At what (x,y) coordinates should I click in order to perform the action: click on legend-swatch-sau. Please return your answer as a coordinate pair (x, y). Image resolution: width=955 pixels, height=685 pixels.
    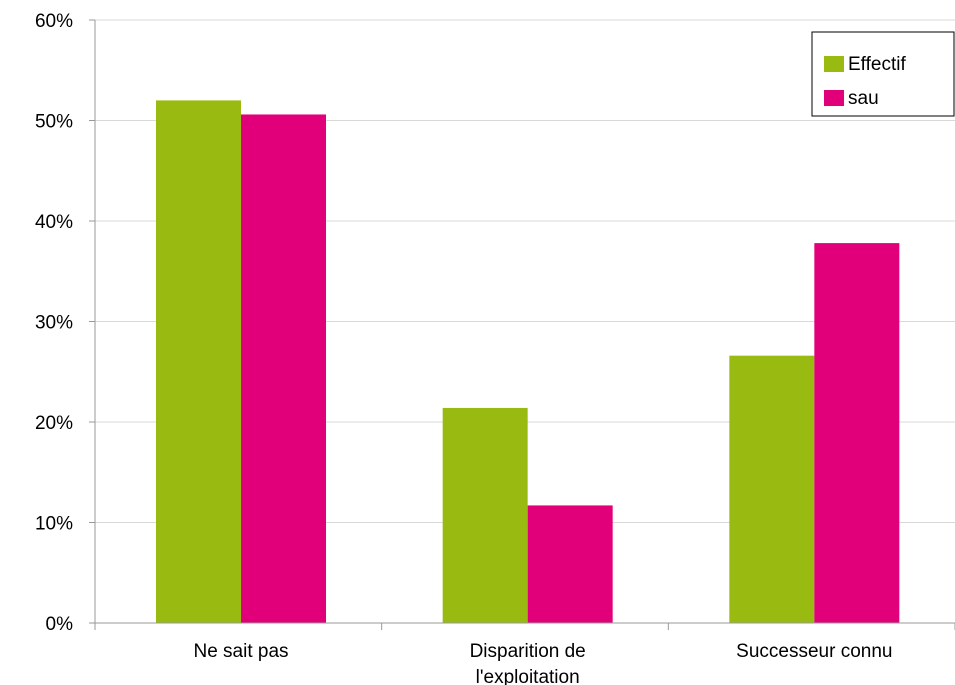
    Looking at the image, I should click on (834, 98).